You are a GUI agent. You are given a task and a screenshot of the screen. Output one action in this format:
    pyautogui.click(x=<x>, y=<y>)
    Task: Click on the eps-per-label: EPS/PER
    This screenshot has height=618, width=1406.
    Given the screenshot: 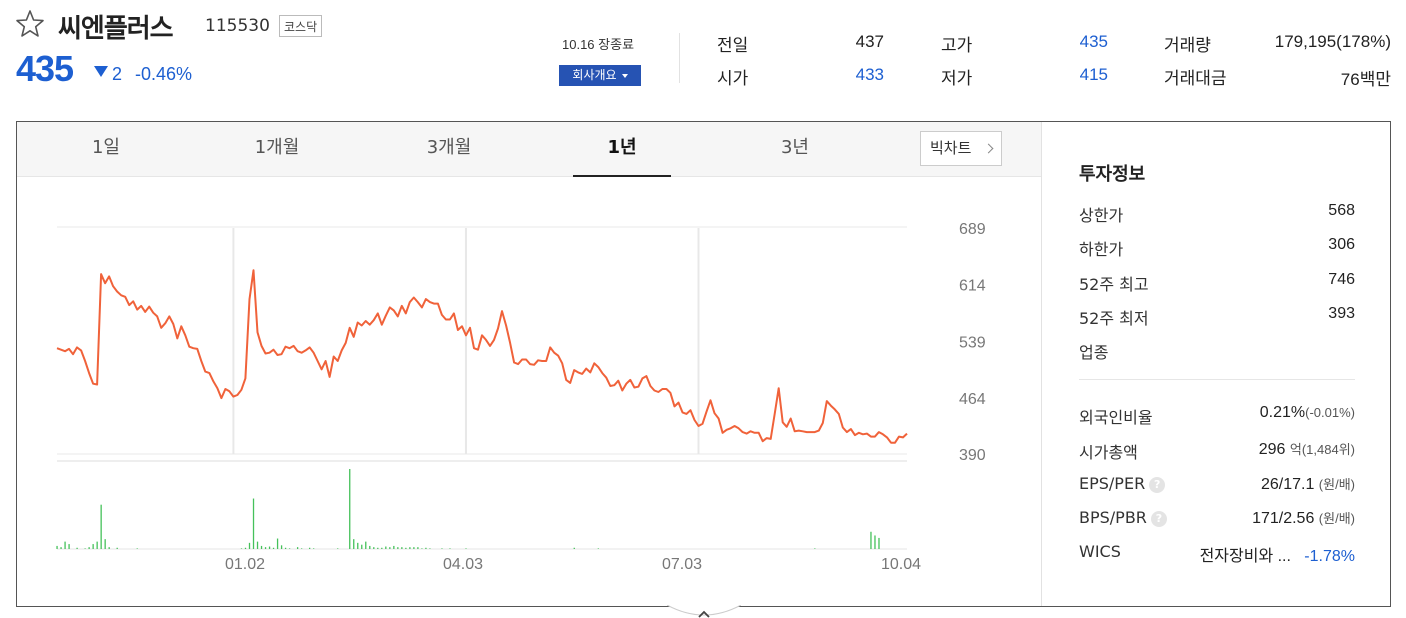 What is the action you would take?
    pyautogui.click(x=1112, y=483)
    